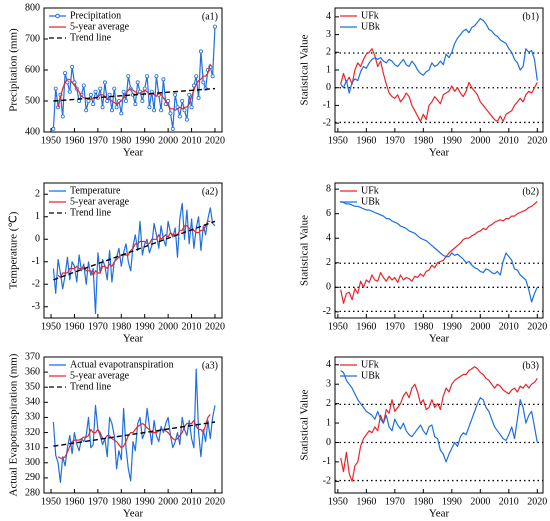 The height and width of the screenshot is (521, 550). What do you see at coordinates (95, 15) in the screenshot?
I see `legend-label: Precipitation` at bounding box center [95, 15].